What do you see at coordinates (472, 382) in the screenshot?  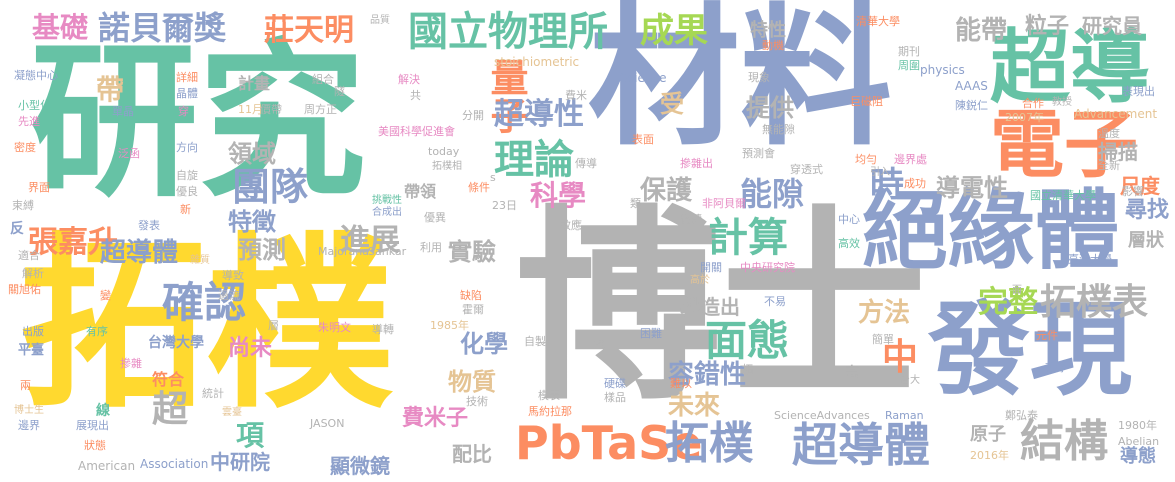 I see `word-wuzhi: 物質` at bounding box center [472, 382].